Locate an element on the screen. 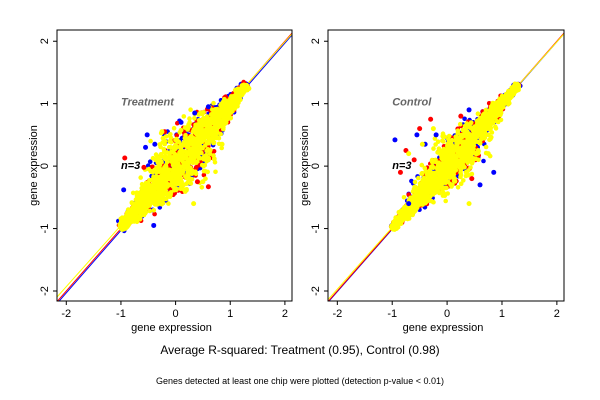 This screenshot has width=600, height=400. x-tick-label: -2 is located at coordinates (337, 314).